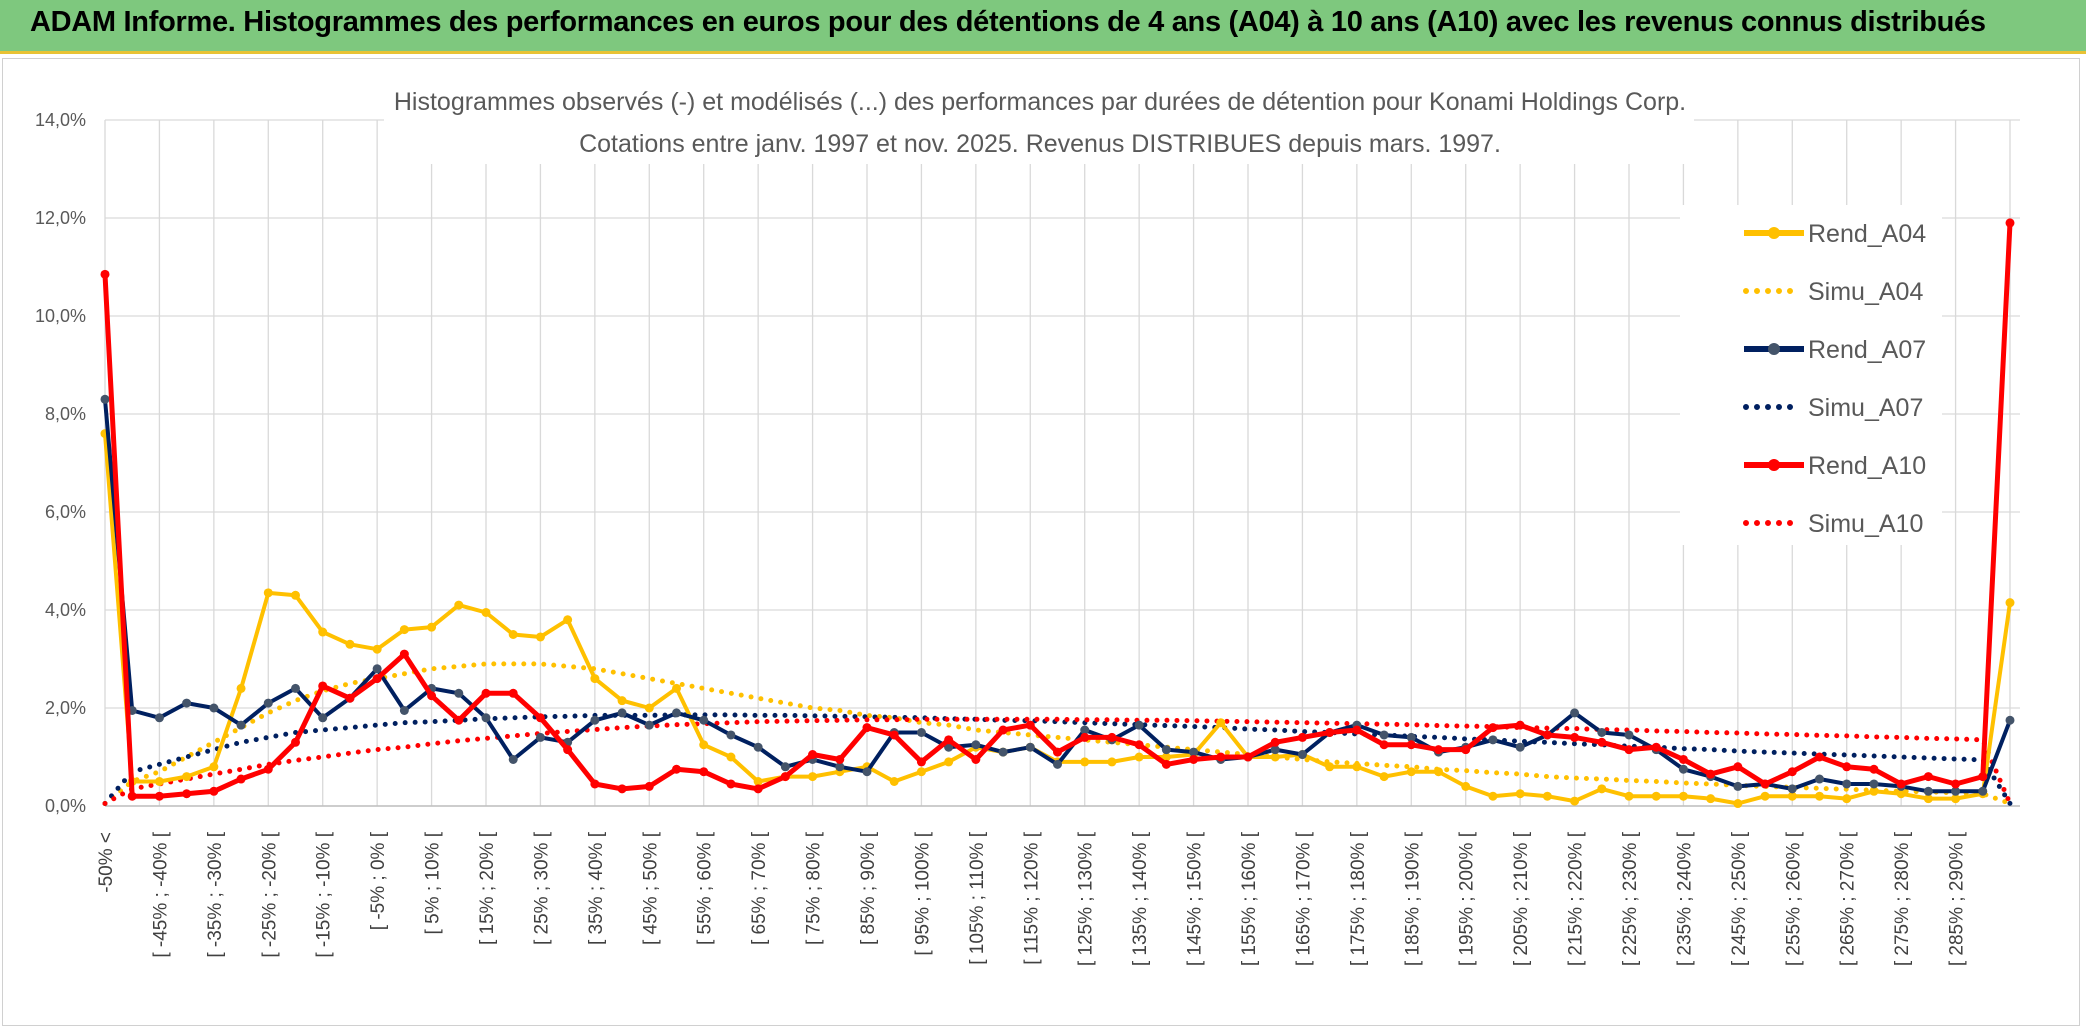 This screenshot has width=2086, height=1033. Describe the element at coordinates (65, 512) in the screenshot. I see `y-tick-label: 6,0%` at that location.